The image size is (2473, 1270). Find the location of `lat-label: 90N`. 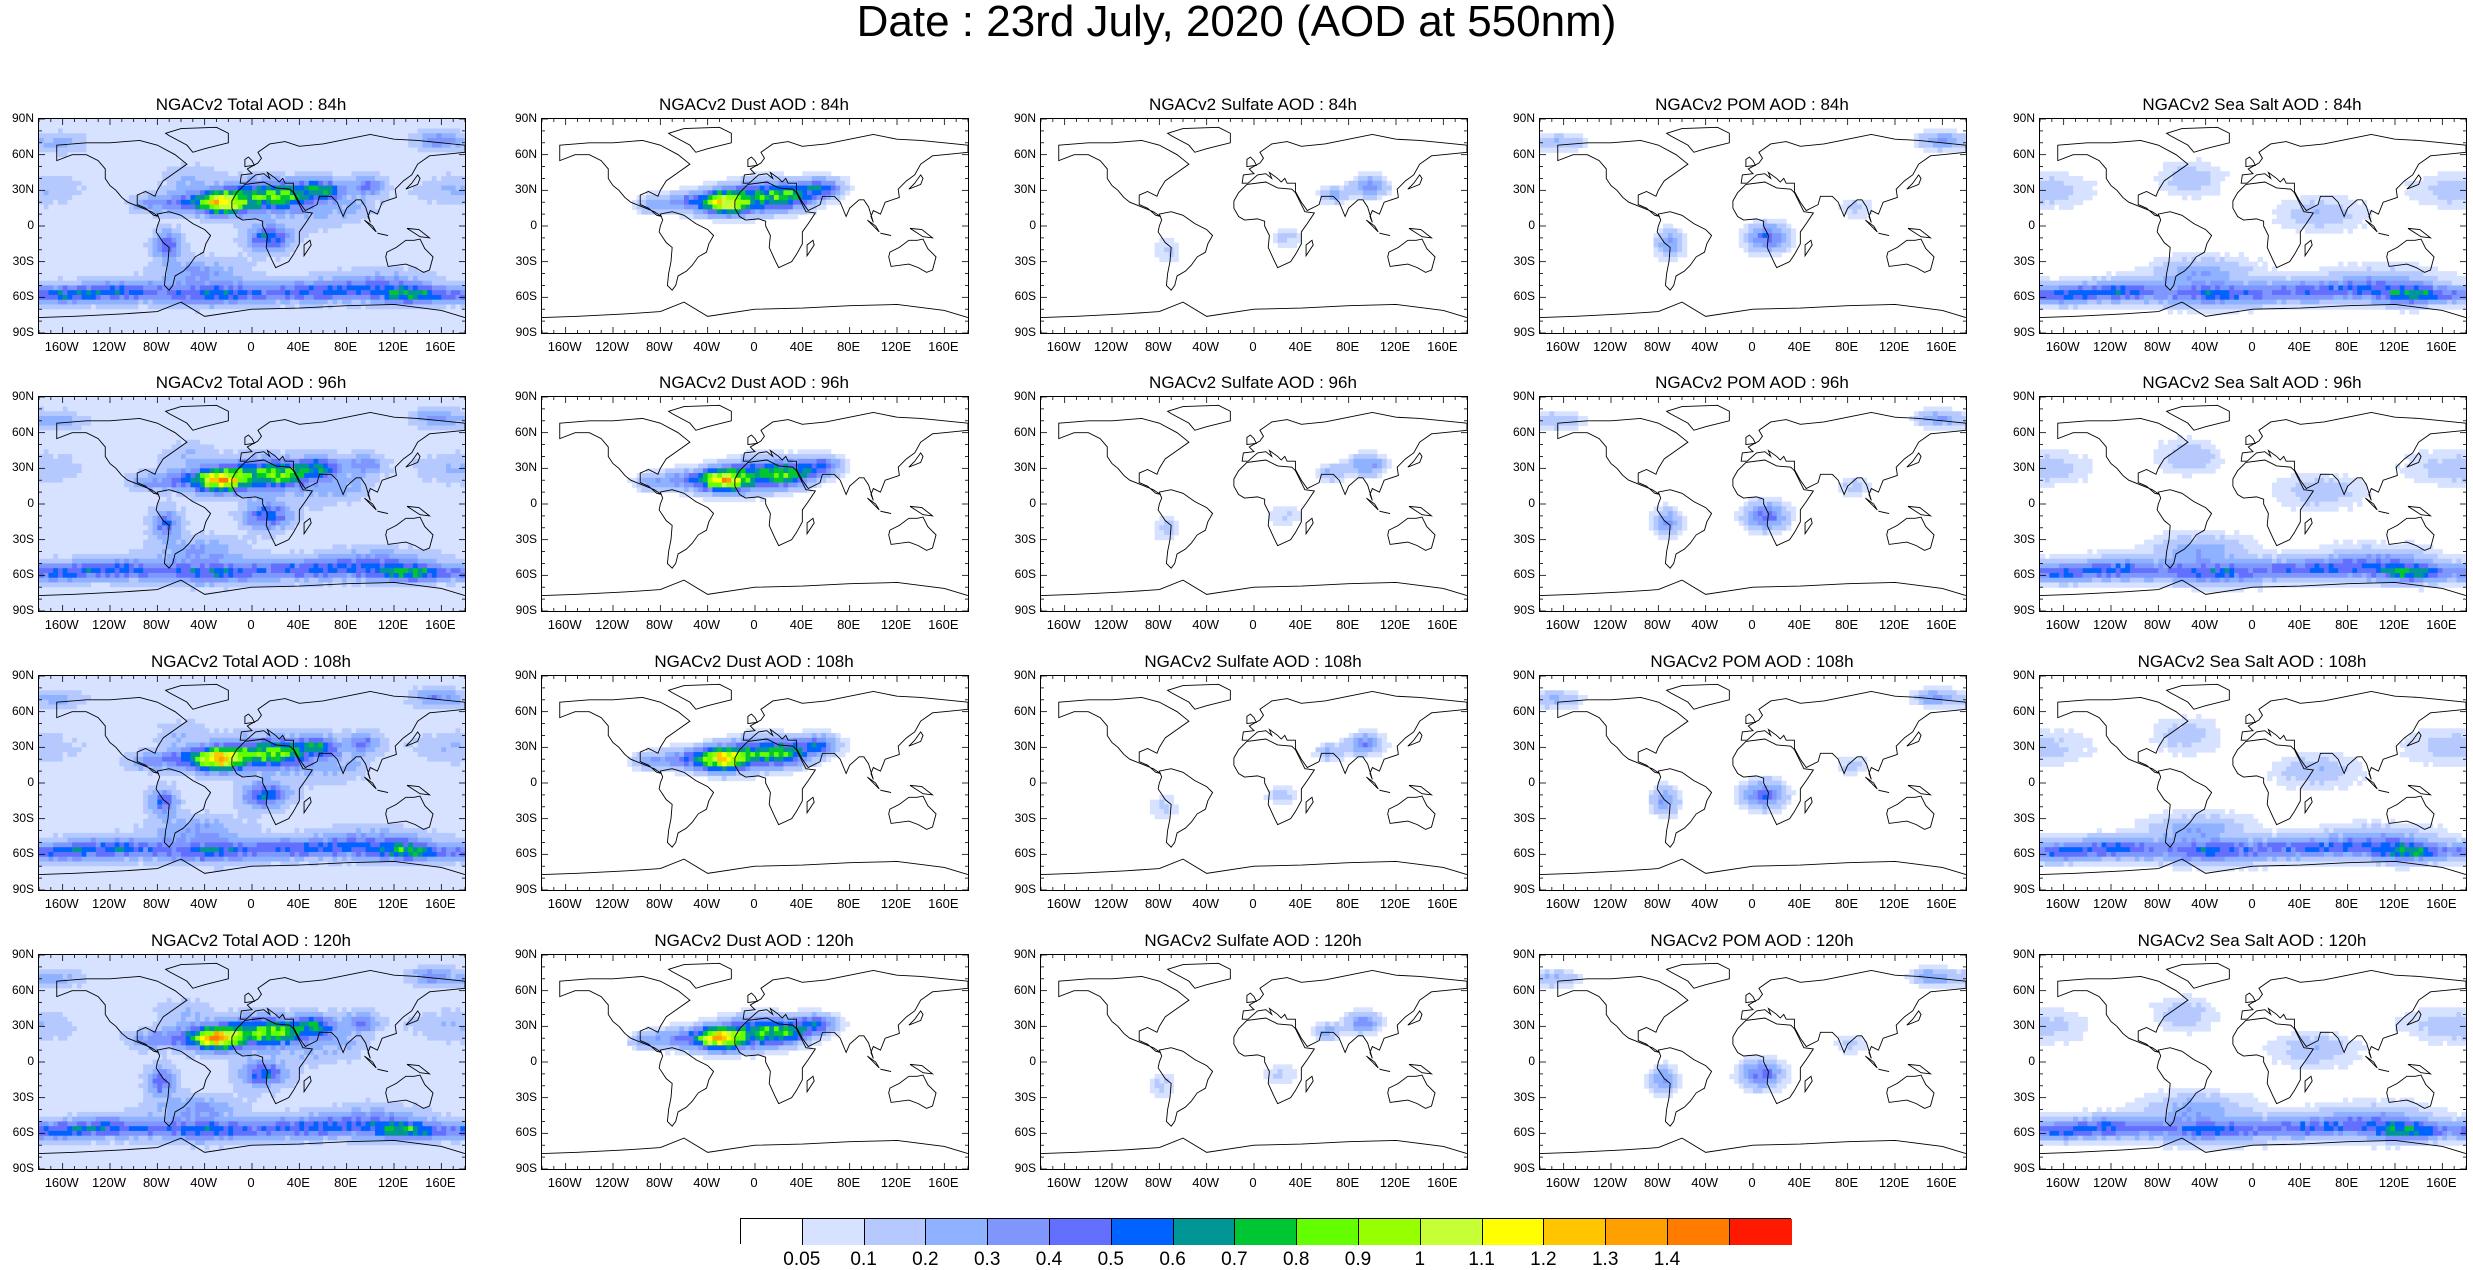

lat-label: 90N is located at coordinates (17, 118).